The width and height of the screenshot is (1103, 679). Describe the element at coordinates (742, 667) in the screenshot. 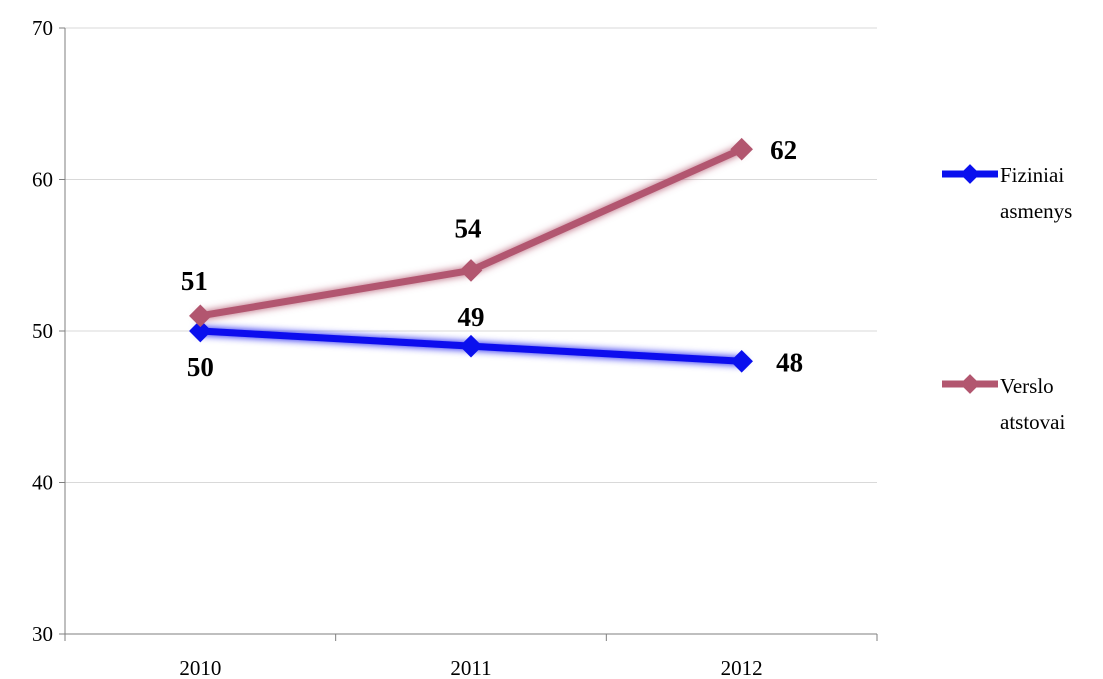

I see `x-tick-label: 2012` at that location.